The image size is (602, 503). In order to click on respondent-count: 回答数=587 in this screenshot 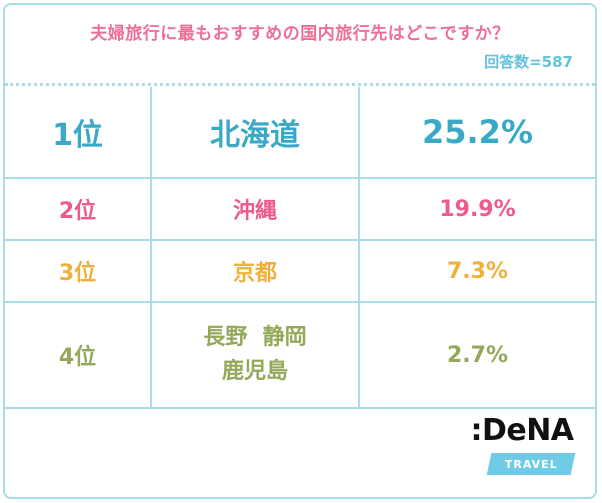, I will do `click(528, 62)`.